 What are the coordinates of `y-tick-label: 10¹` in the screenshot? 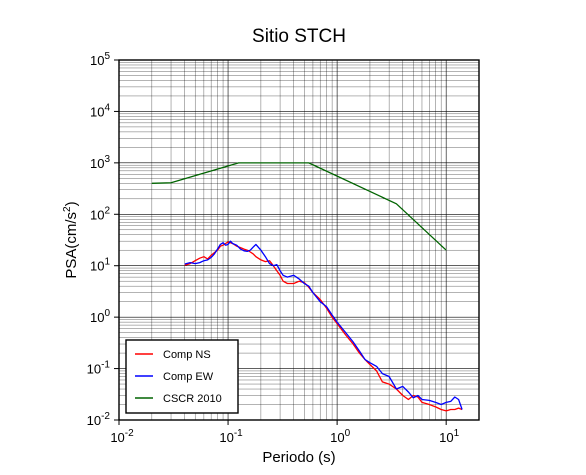 It's located at (100, 265).